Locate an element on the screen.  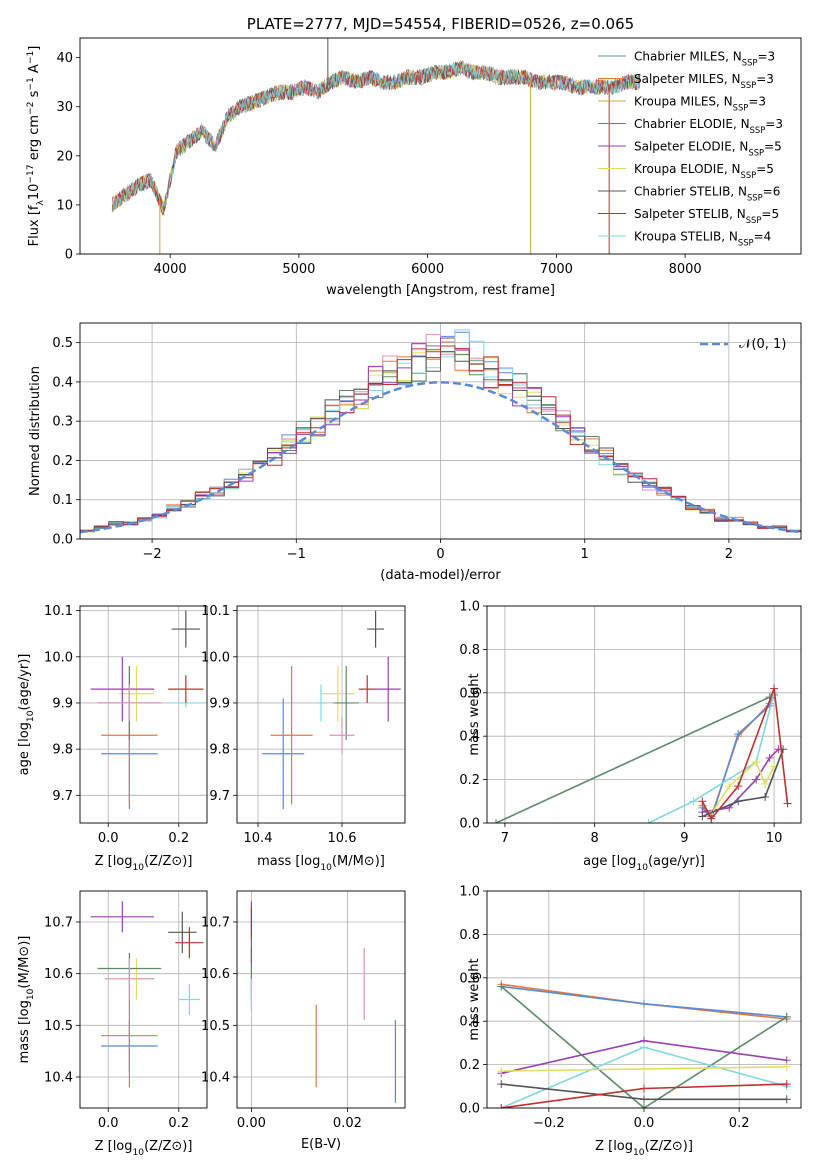
x-tick-label: 7 is located at coordinates (505, 838).